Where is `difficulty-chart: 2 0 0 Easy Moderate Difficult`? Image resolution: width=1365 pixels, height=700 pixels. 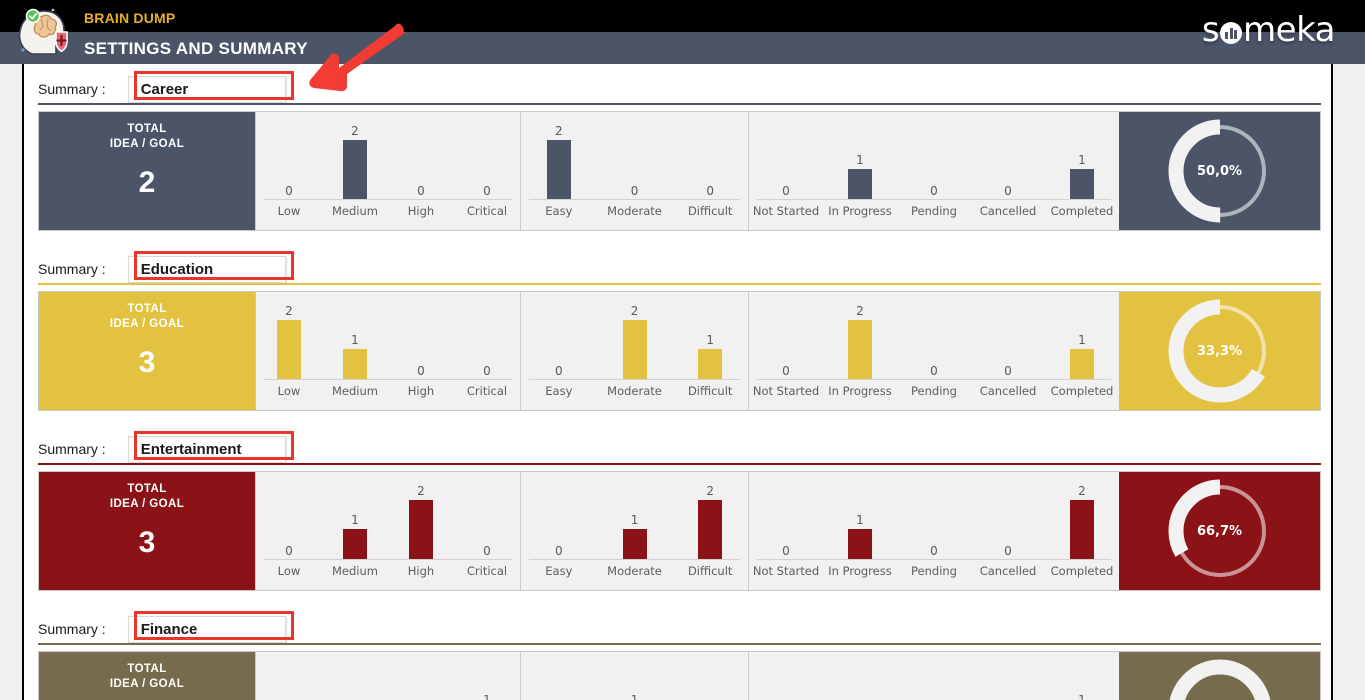
difficulty-chart: 2 0 0 Easy Moderate Difficult is located at coordinates (634, 171).